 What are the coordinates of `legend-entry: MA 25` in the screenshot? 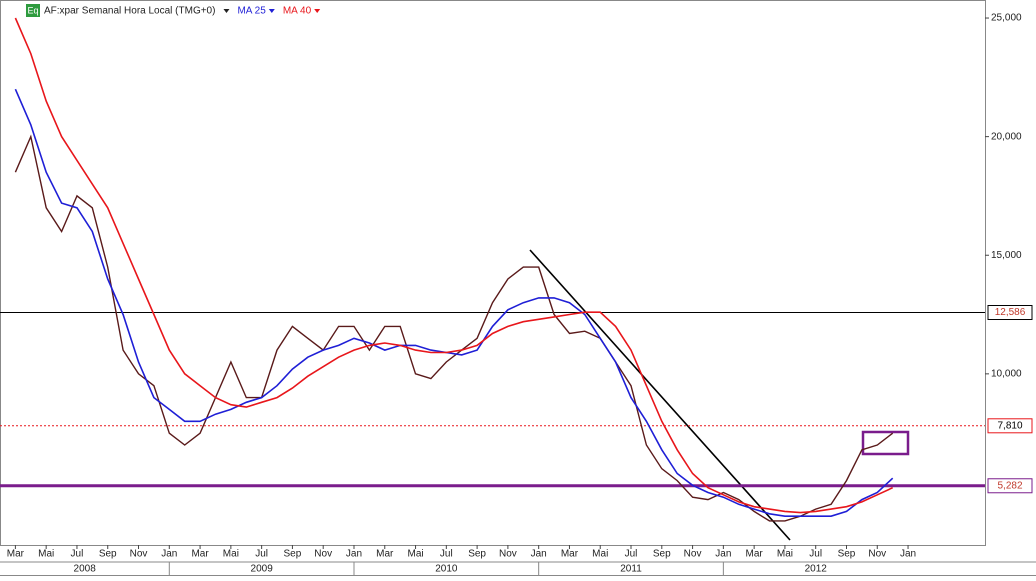 It's located at (251, 11).